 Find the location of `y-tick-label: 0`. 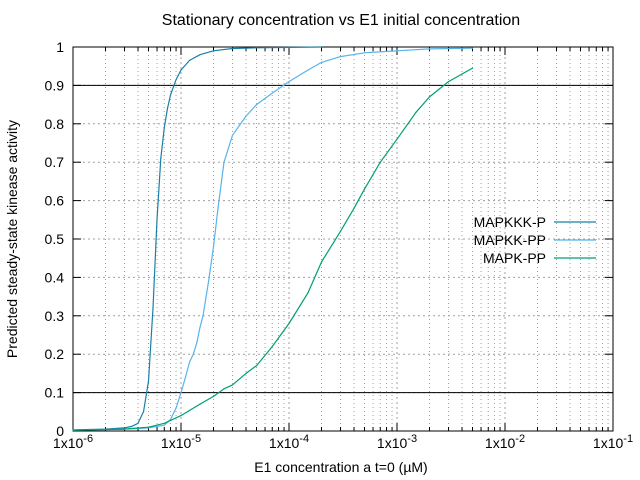

y-tick-label: 0 is located at coordinates (60, 431).